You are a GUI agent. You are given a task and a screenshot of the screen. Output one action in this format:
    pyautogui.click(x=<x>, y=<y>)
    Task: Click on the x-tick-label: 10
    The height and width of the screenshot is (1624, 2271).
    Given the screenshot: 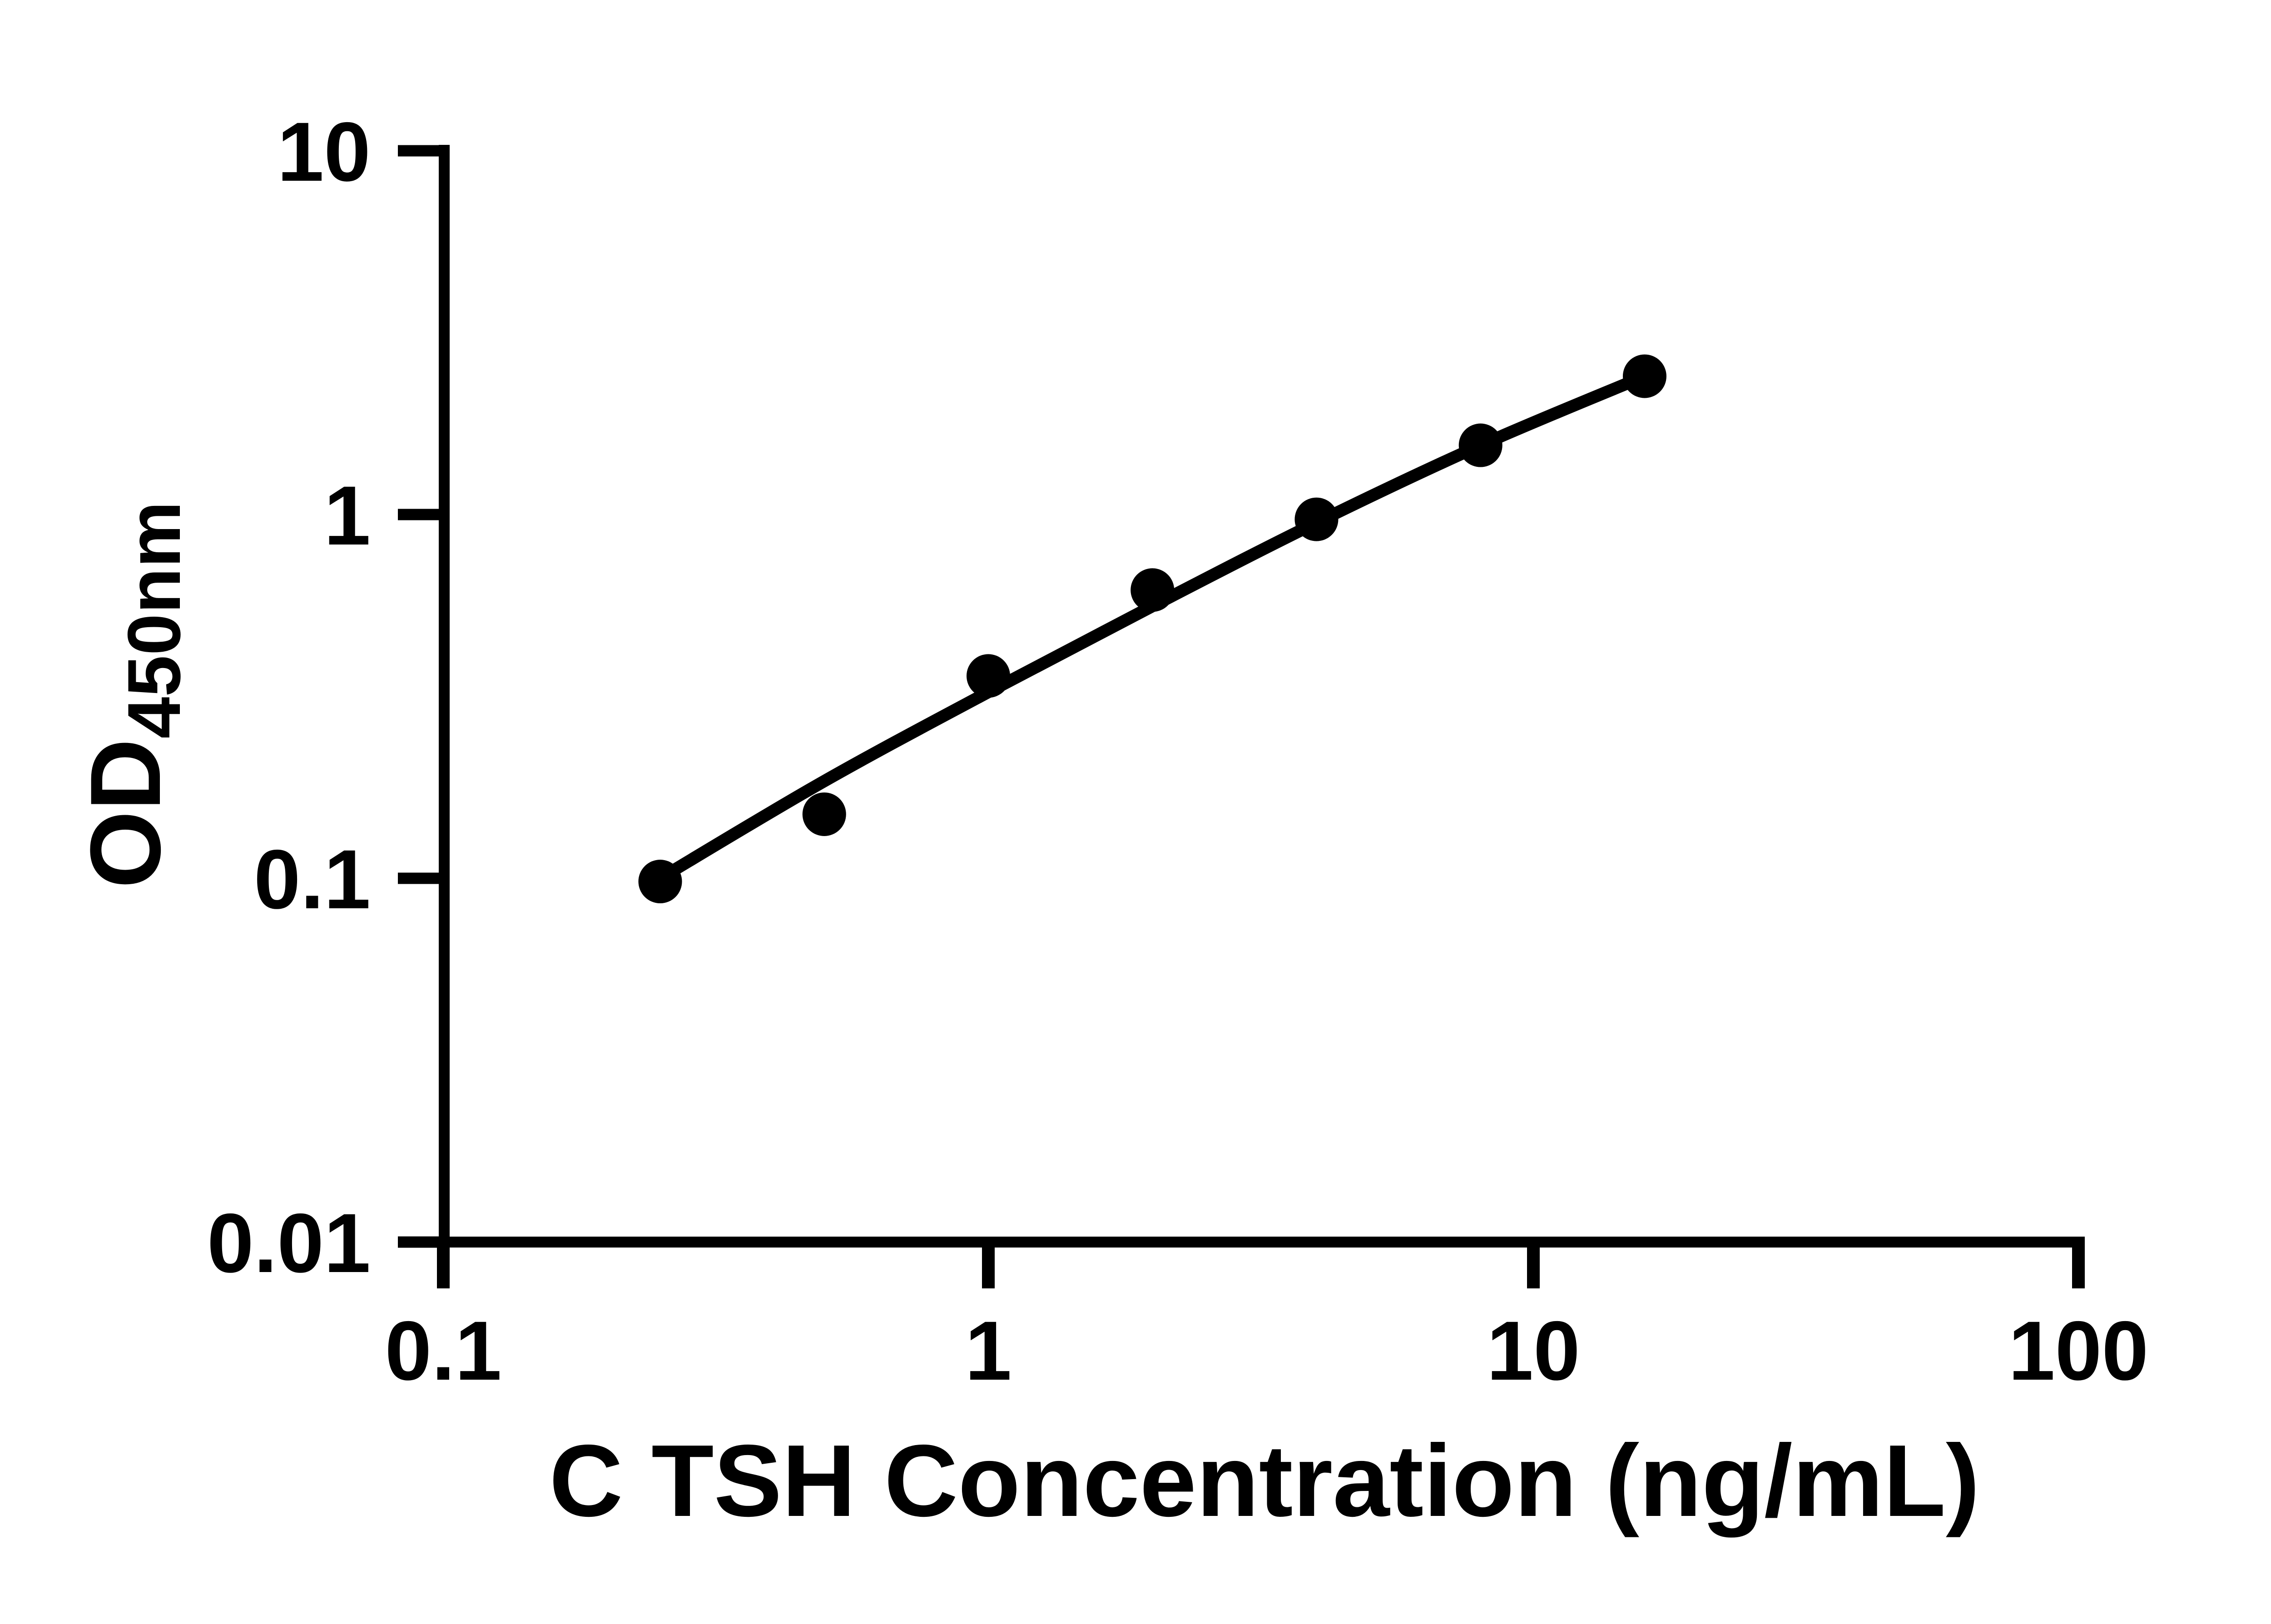 What is the action you would take?
    pyautogui.click(x=1533, y=1351)
    